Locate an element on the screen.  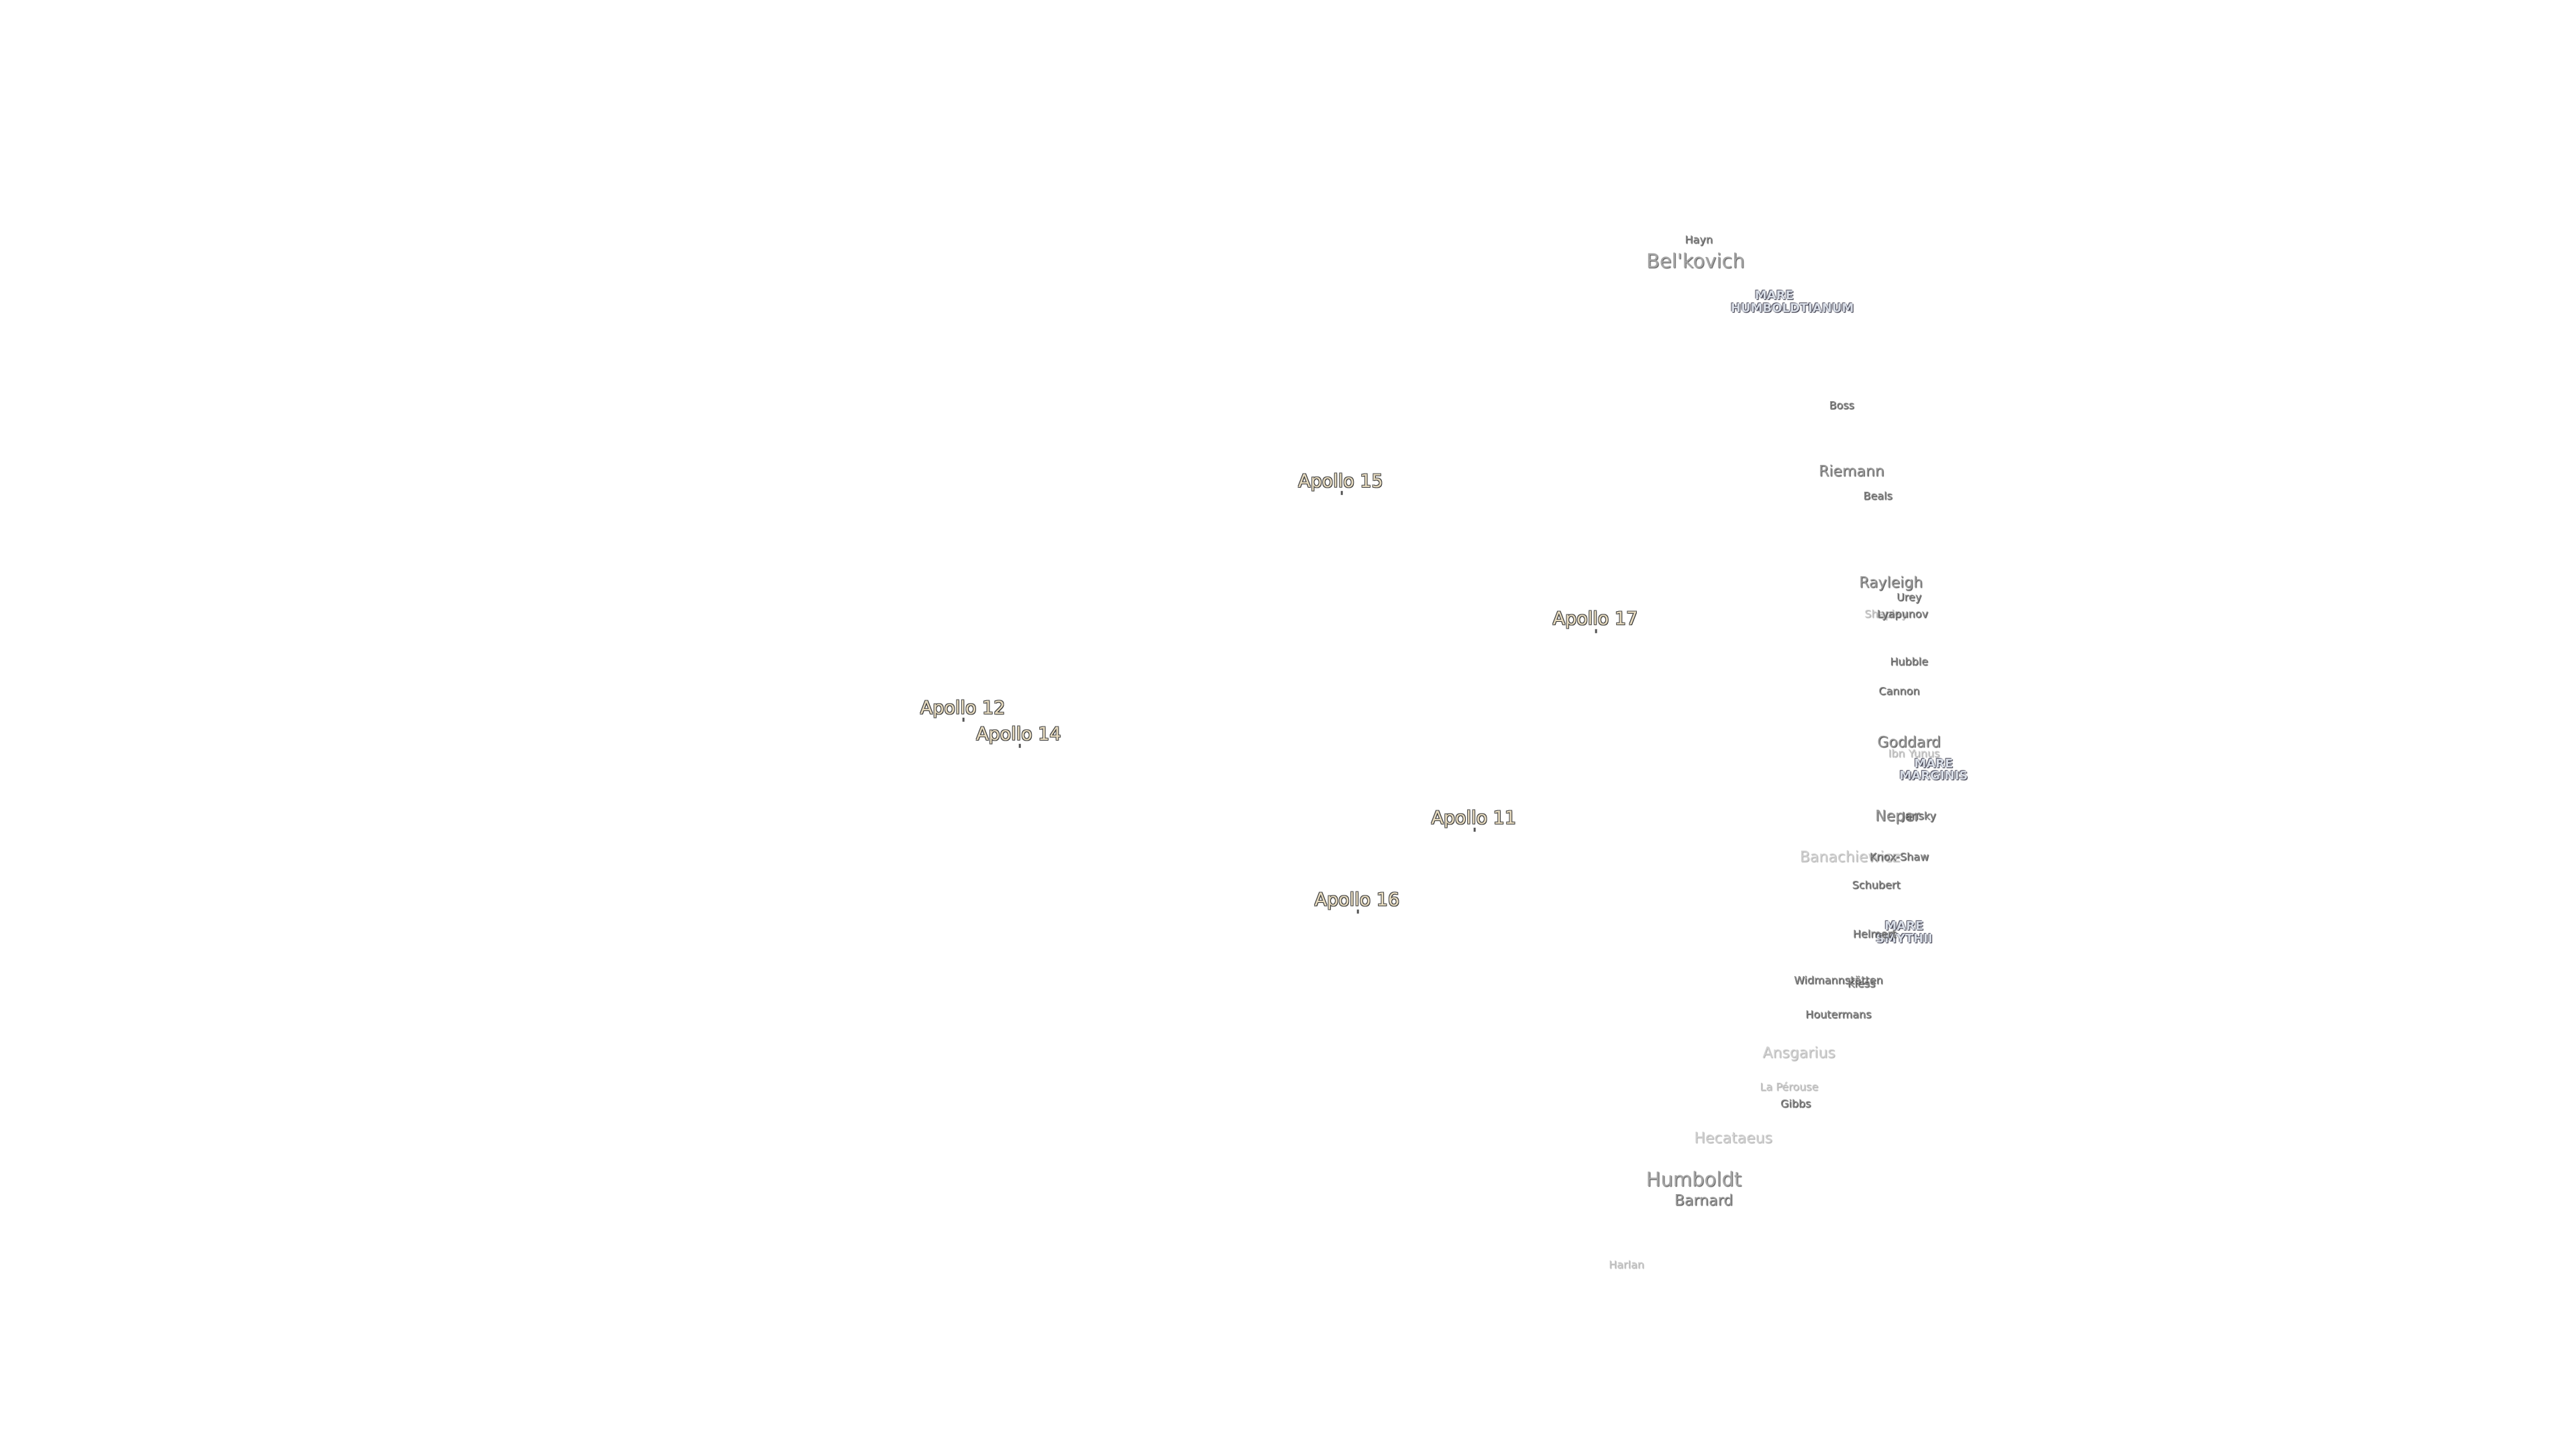
crater-label: Rayleigh is located at coordinates (1891, 583).